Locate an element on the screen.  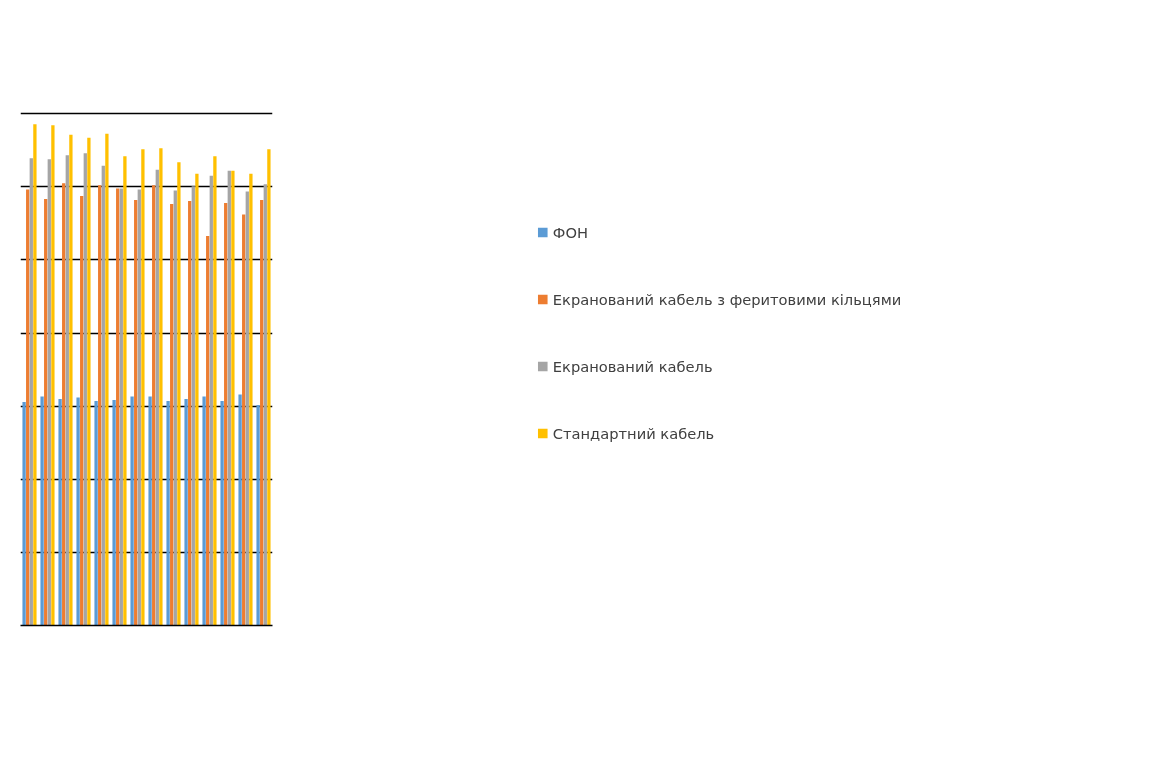
legend-label: Стандартний кабель is located at coordinates (633, 433).